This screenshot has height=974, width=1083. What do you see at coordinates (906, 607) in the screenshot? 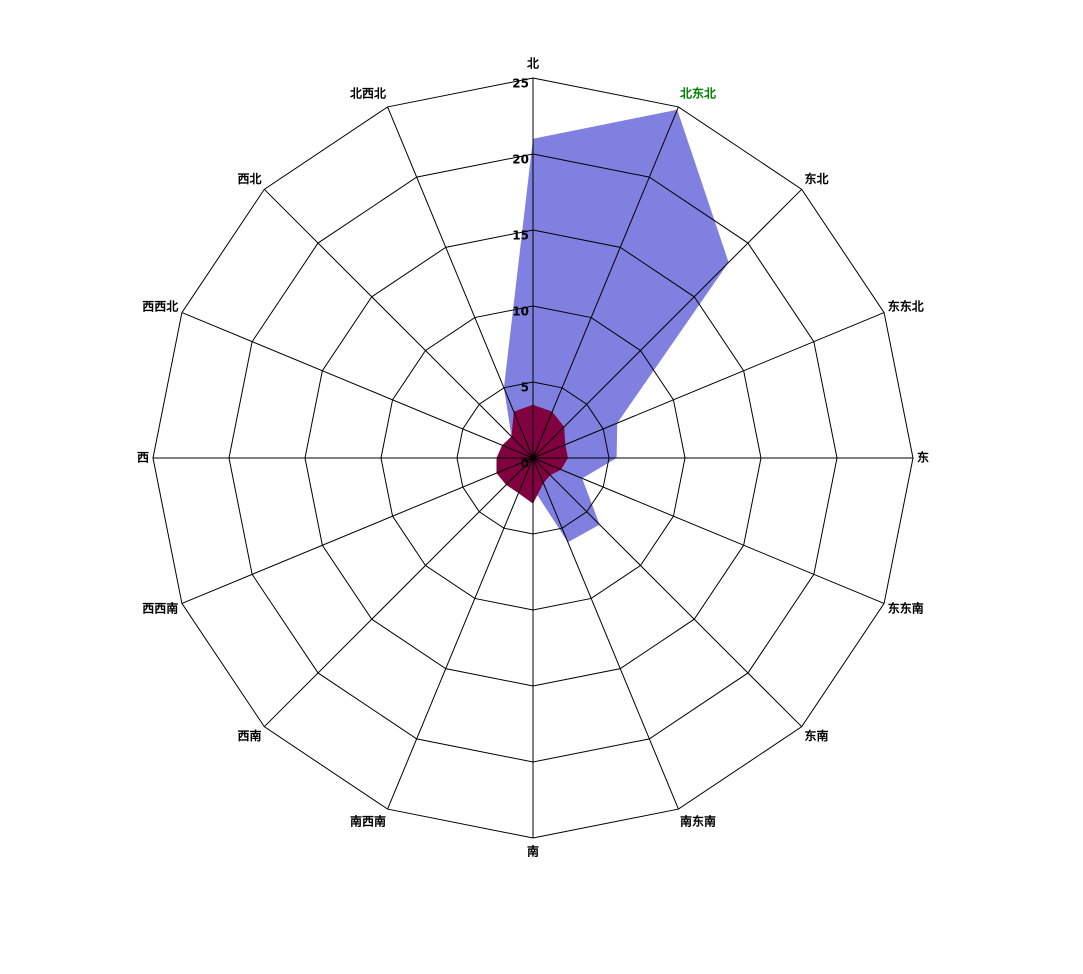
I see `category-label: 东东南` at bounding box center [906, 607].